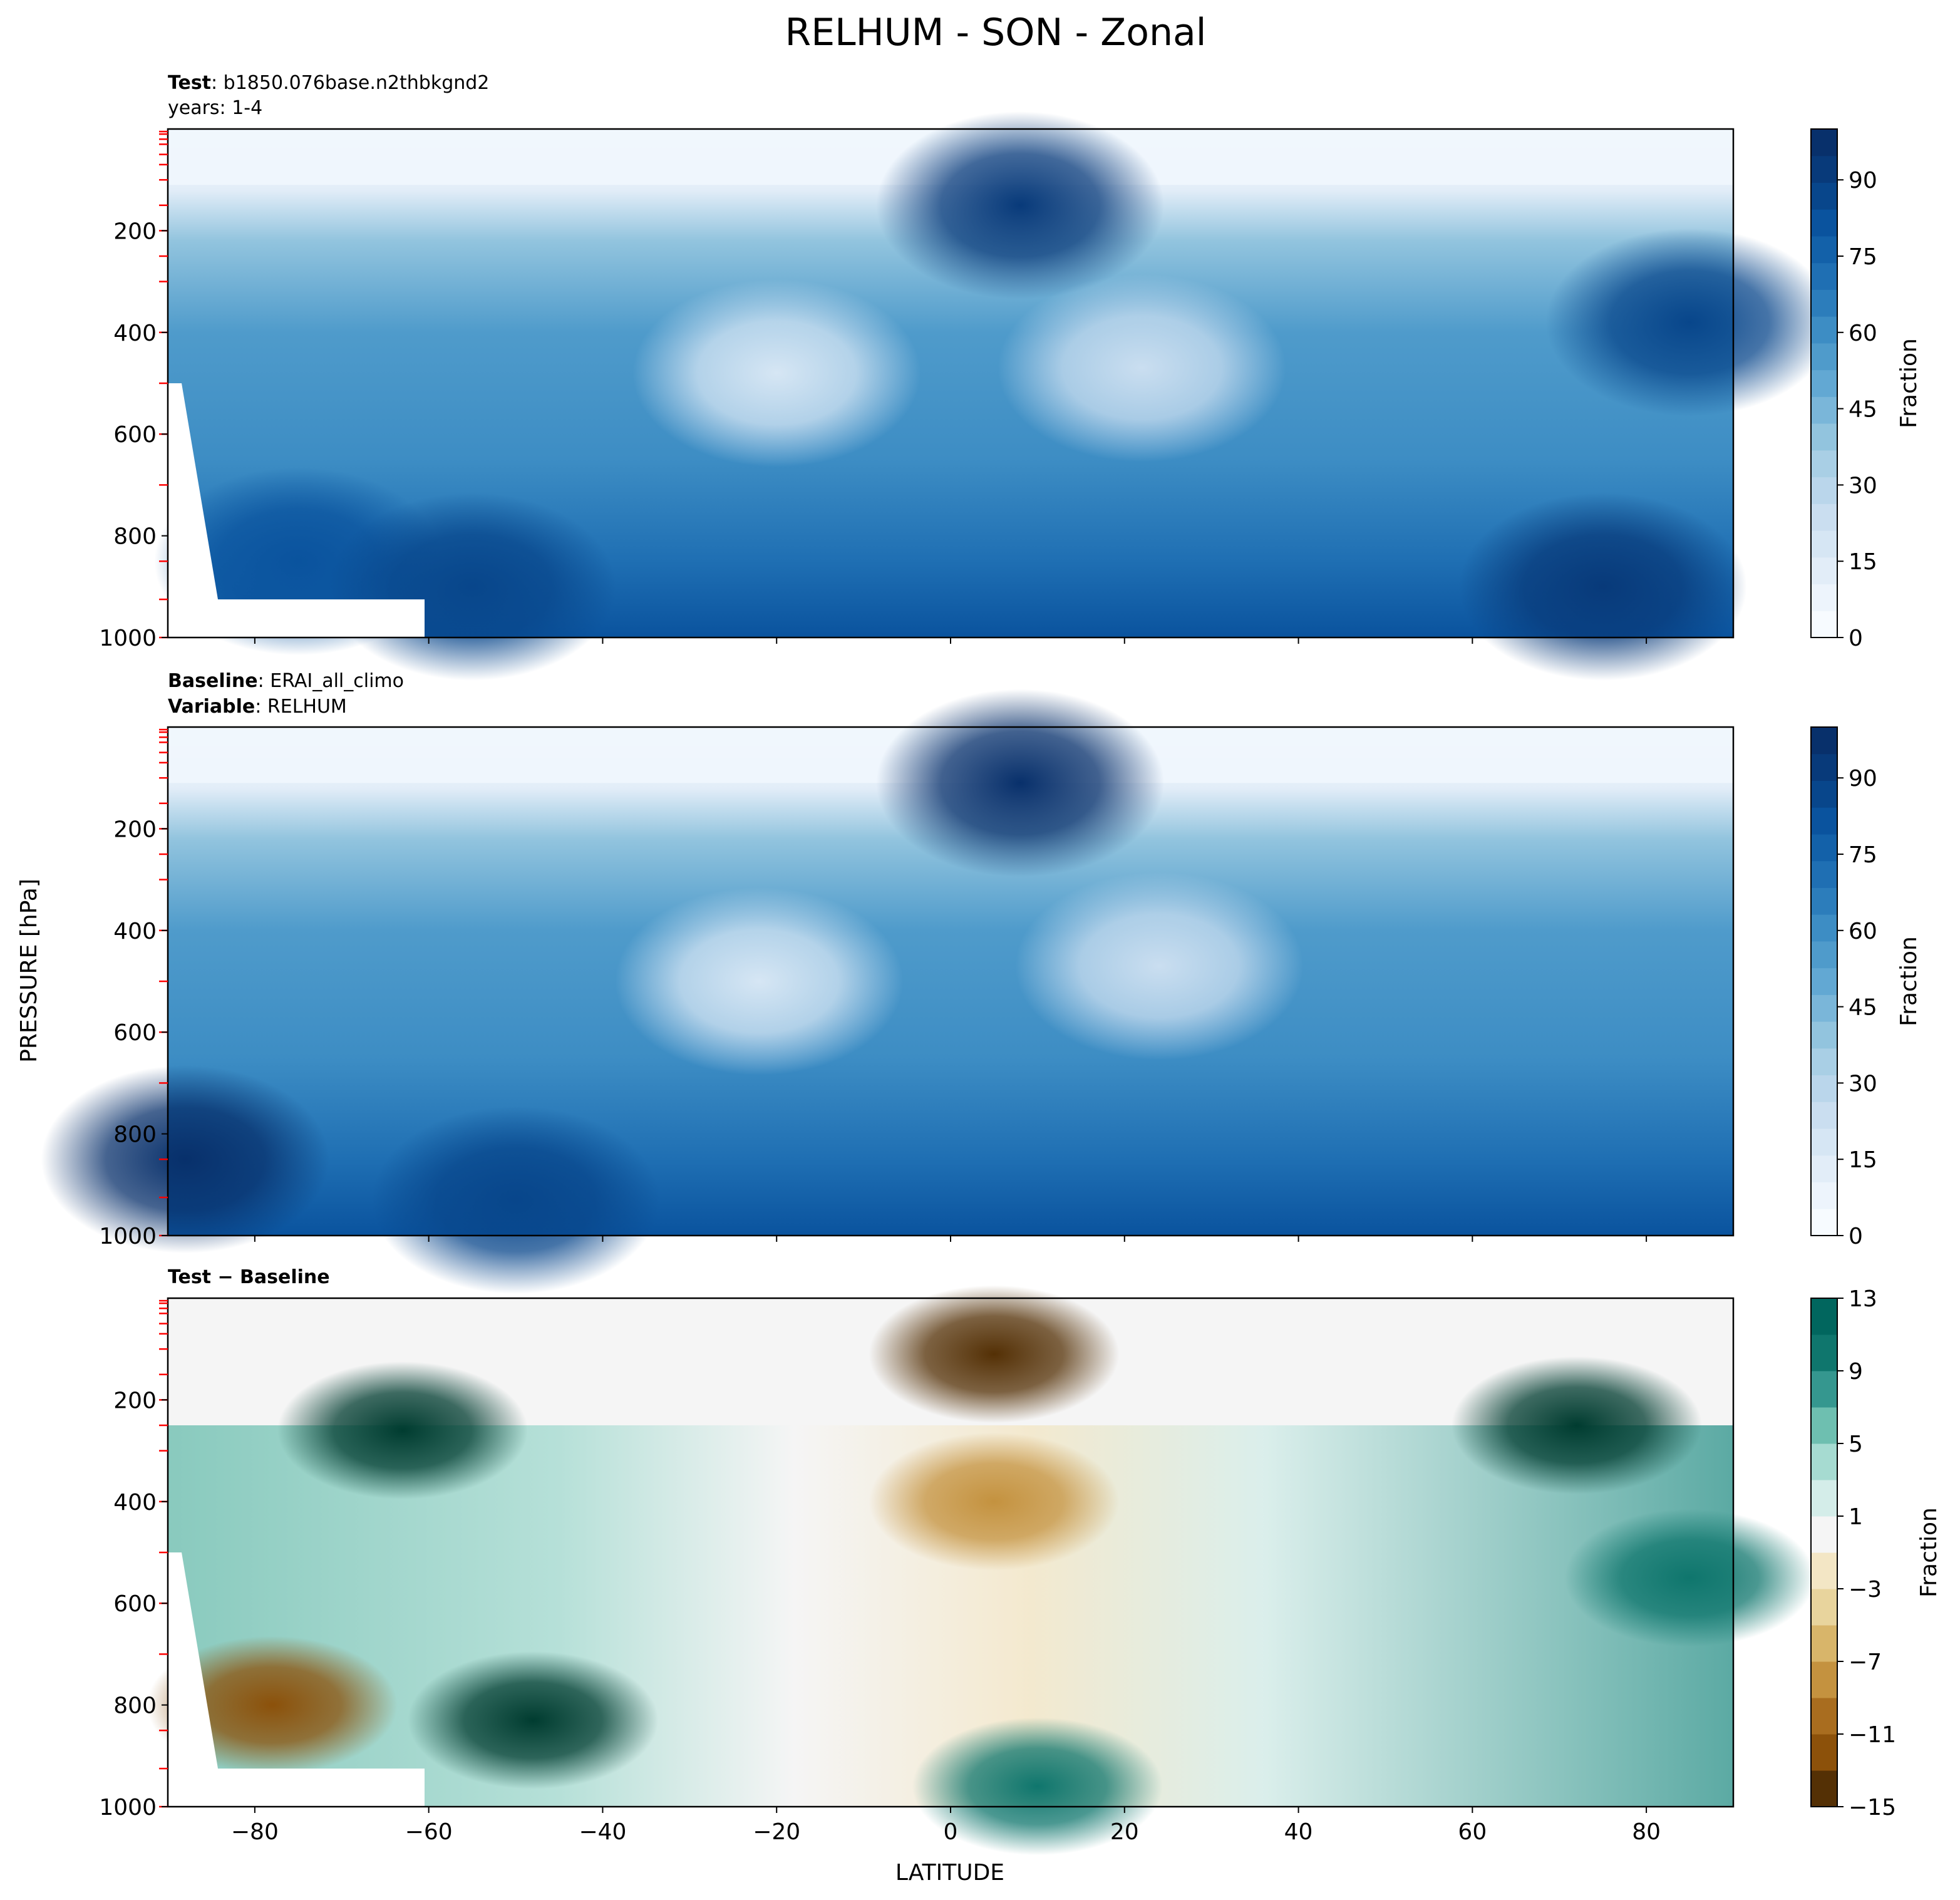  I want to click on x-tick-label: 20, so click(1124, 1832).